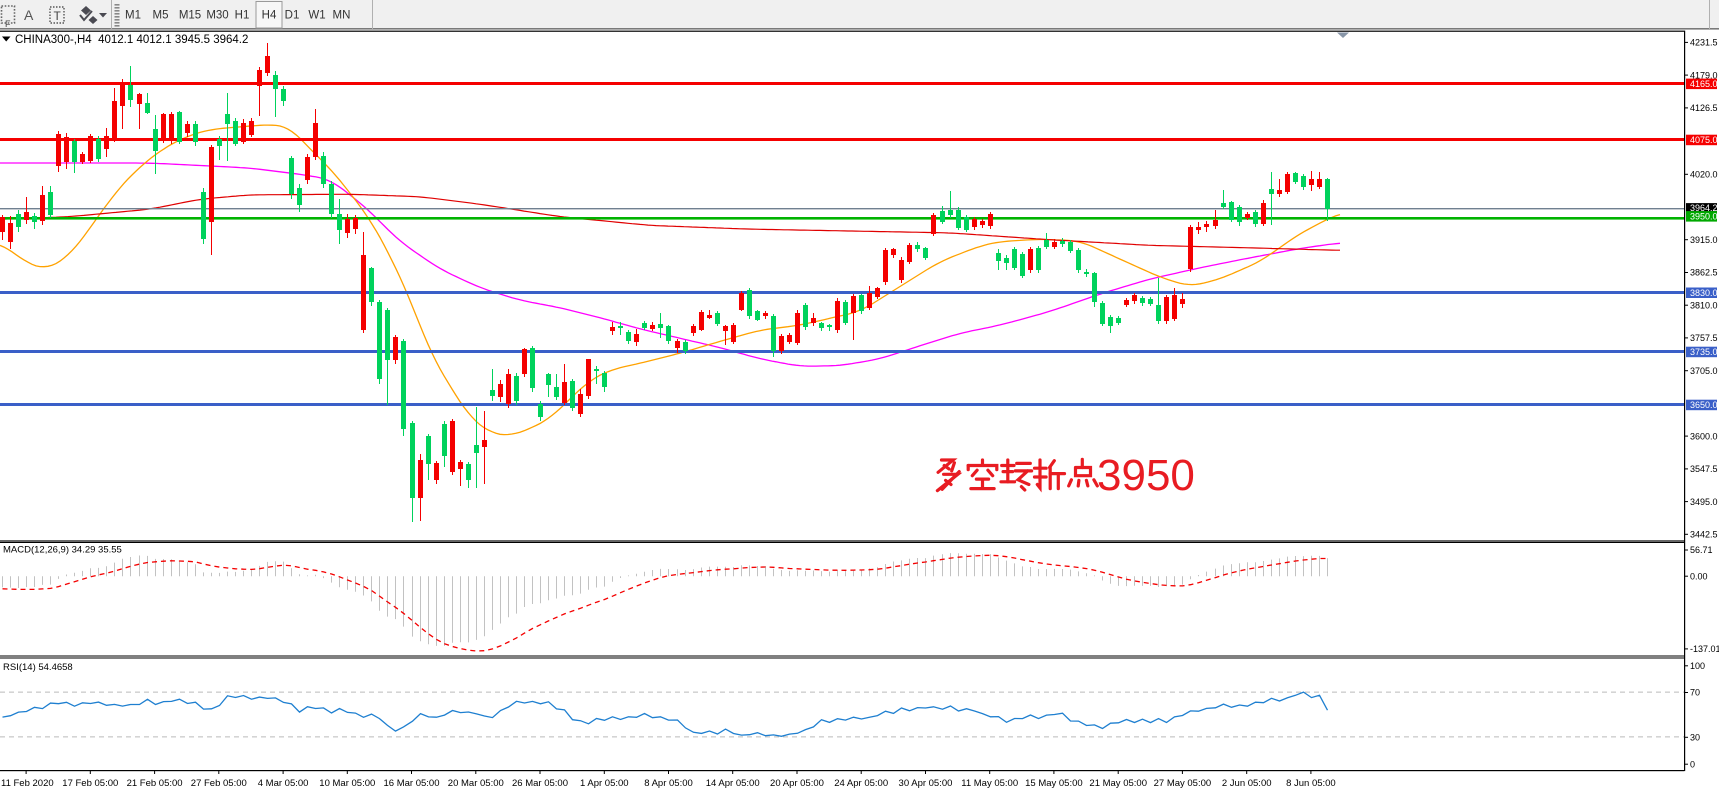 The width and height of the screenshot is (1719, 791). I want to click on svg-text: W1, so click(316, 16).